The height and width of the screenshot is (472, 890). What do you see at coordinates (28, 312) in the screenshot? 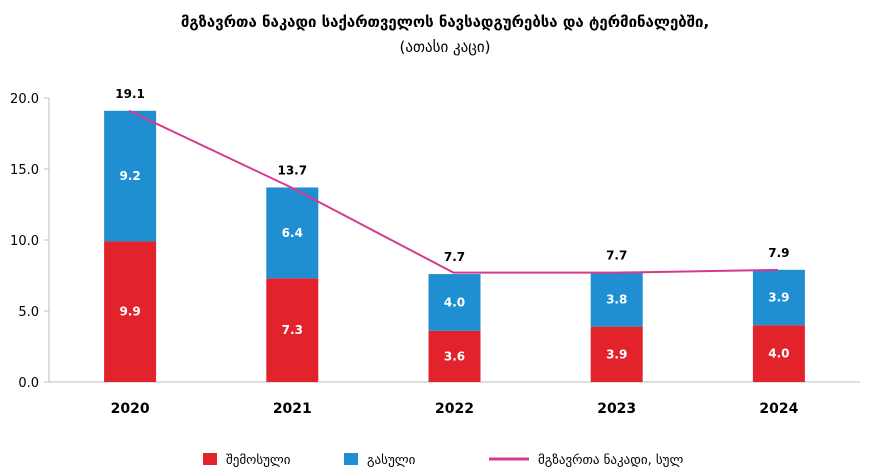
I see `y-tick-label: 5.0` at bounding box center [28, 312].